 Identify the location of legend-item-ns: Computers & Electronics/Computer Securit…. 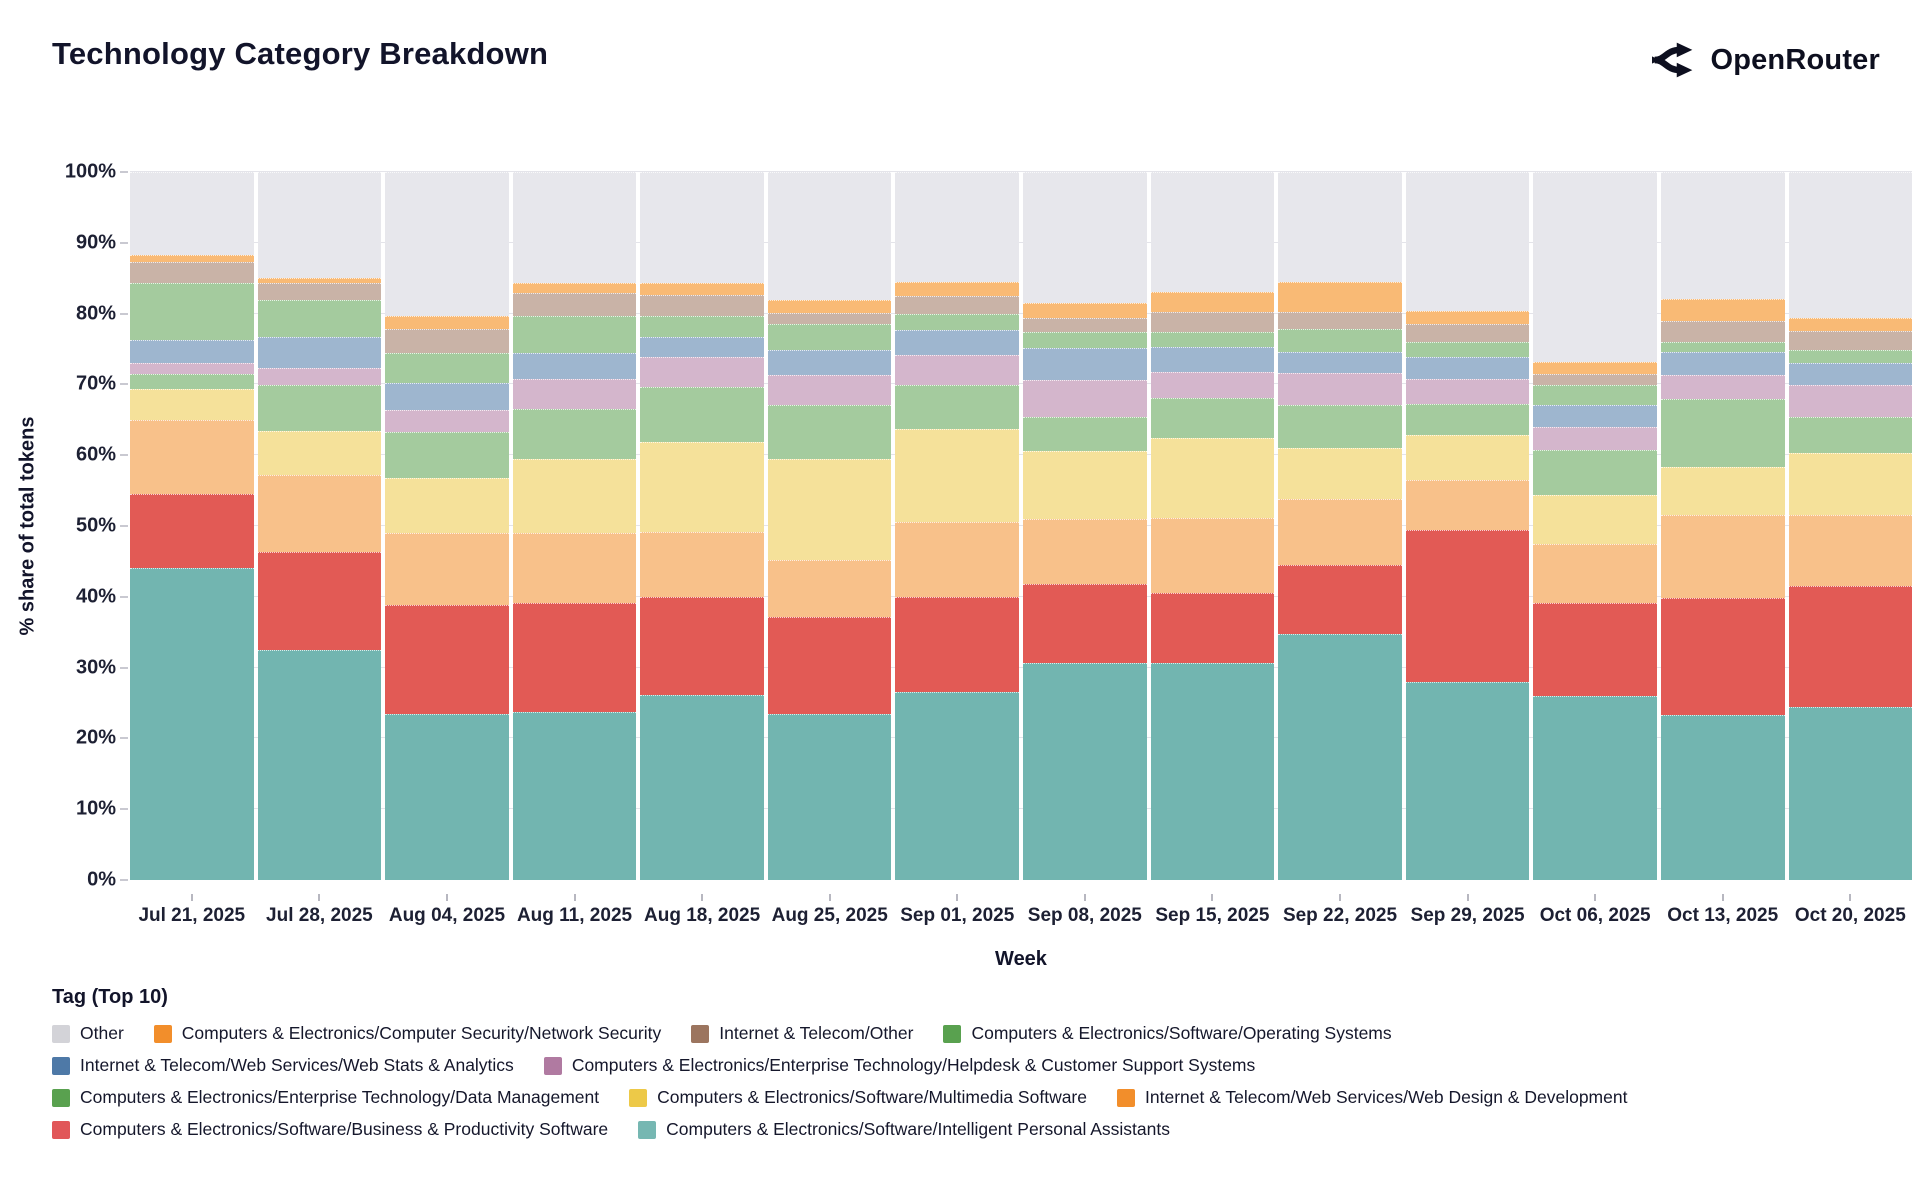
(407, 1033).